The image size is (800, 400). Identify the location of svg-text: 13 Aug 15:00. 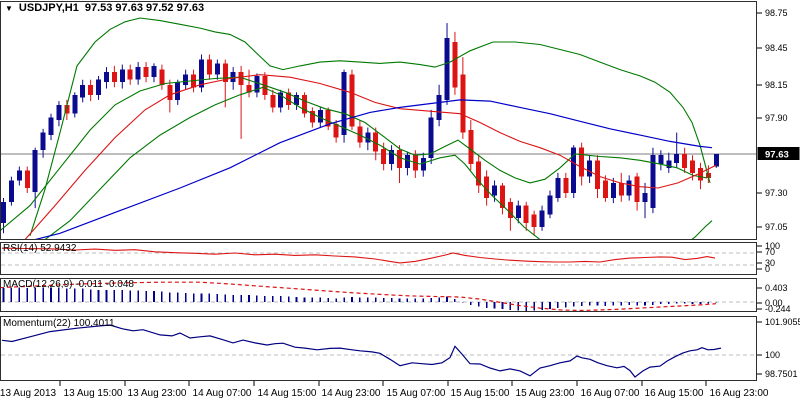
(93, 393).